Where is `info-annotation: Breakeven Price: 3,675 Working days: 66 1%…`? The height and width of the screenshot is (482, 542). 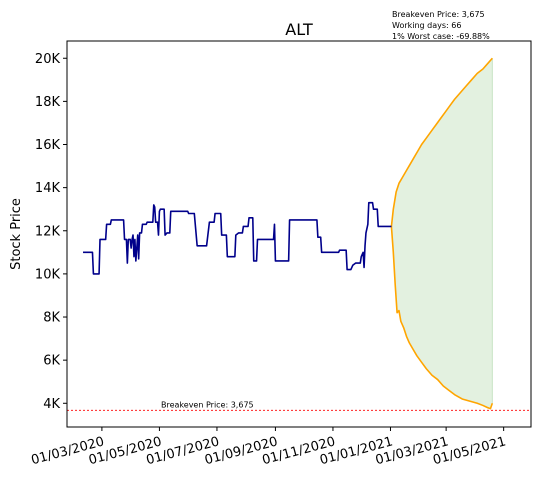
info-annotation: Breakeven Price: 3,675 Working days: 66 1%… is located at coordinates (441, 25).